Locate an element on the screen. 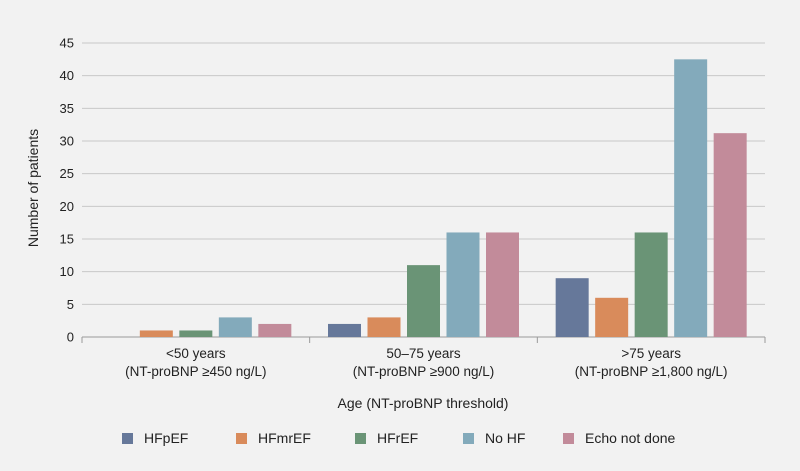 The image size is (800, 471). y-tick-label: 40 is located at coordinates (67, 75).